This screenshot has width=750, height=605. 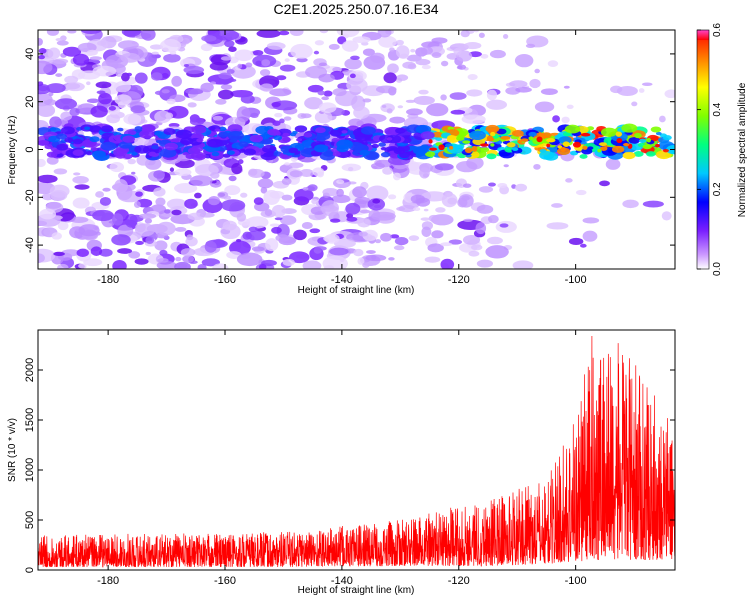 I want to click on spectrogram-y-tick-label: 40, so click(x=30, y=54).